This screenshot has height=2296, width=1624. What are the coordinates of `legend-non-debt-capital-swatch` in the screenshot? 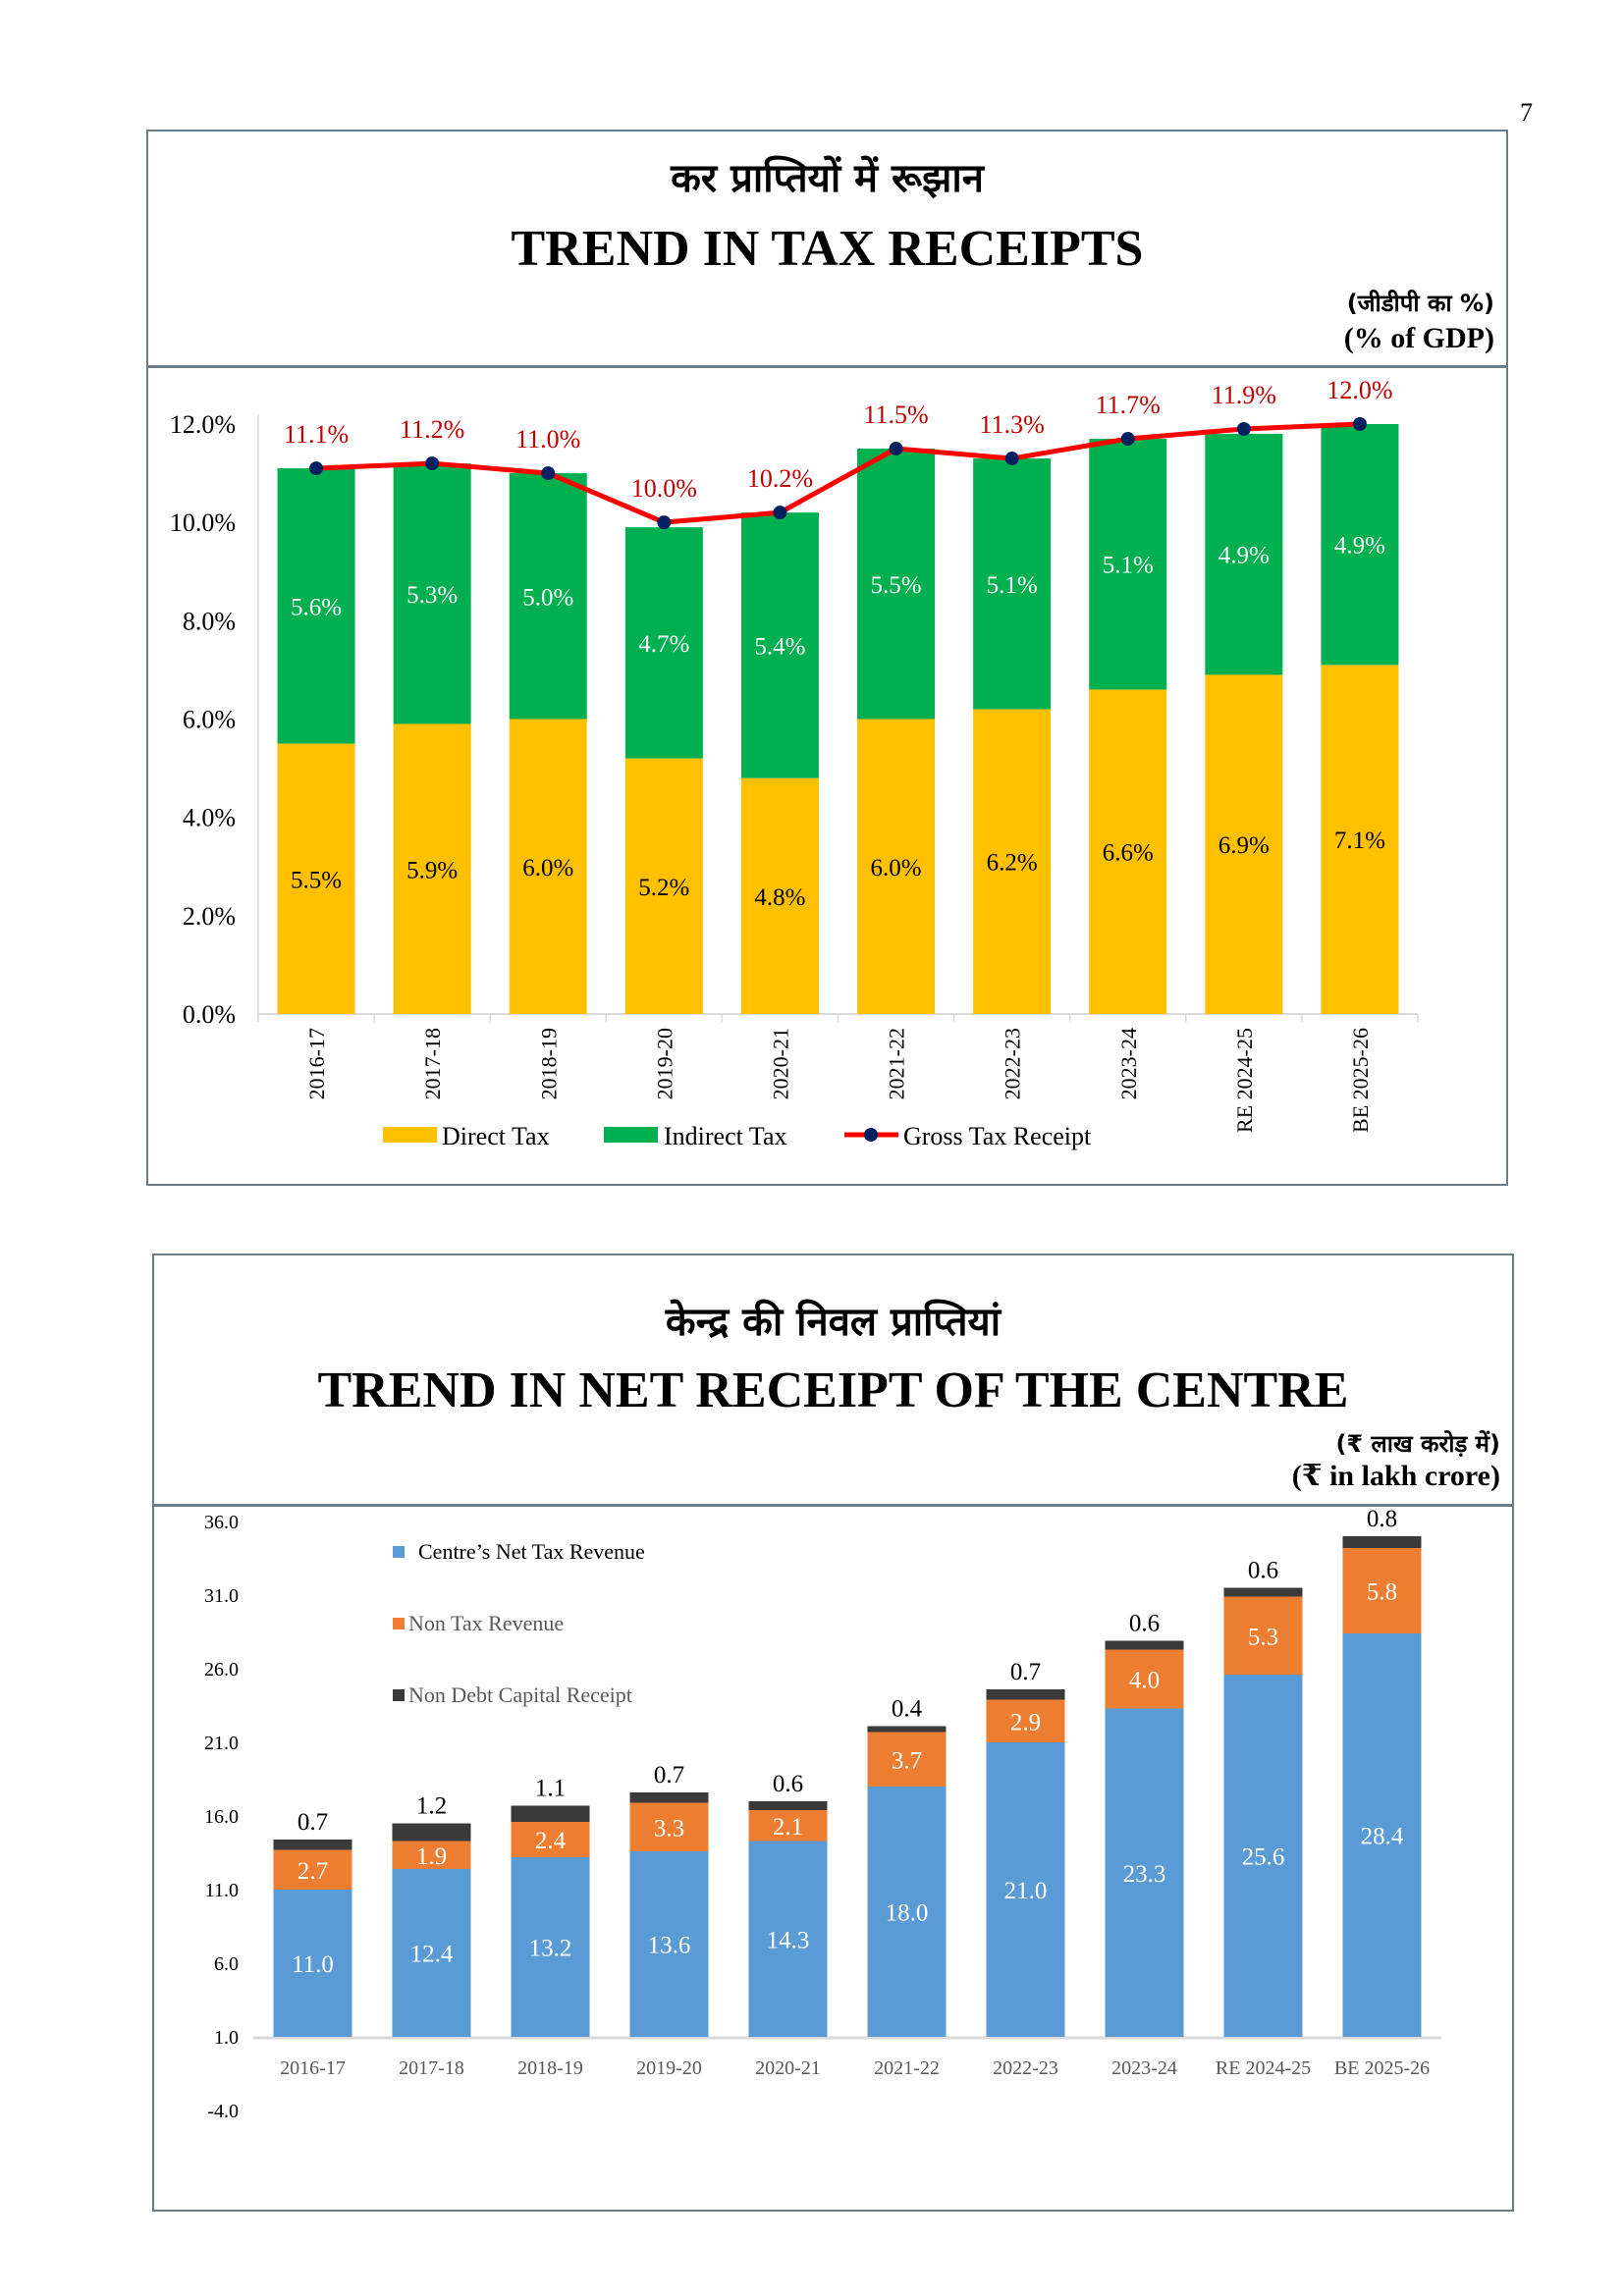 It's located at (399, 1695).